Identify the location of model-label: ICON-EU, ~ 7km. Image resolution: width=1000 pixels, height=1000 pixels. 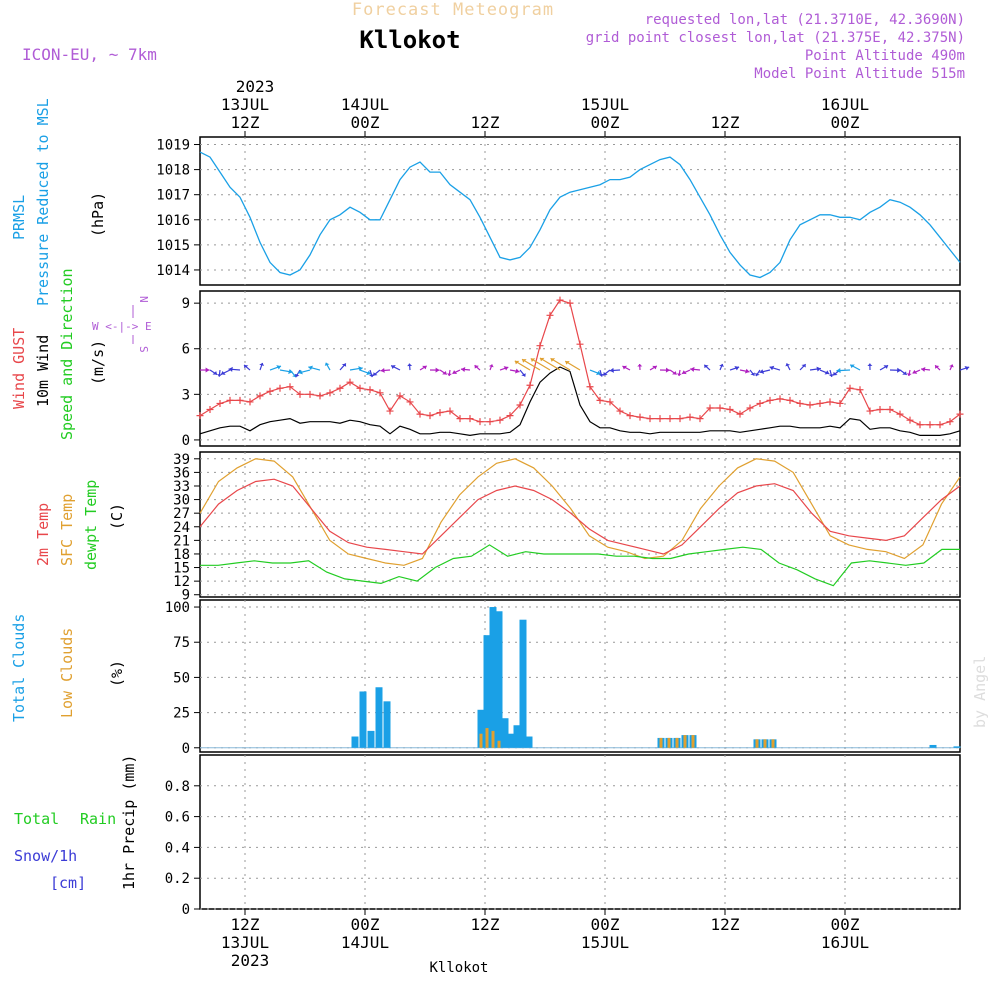
(89, 54).